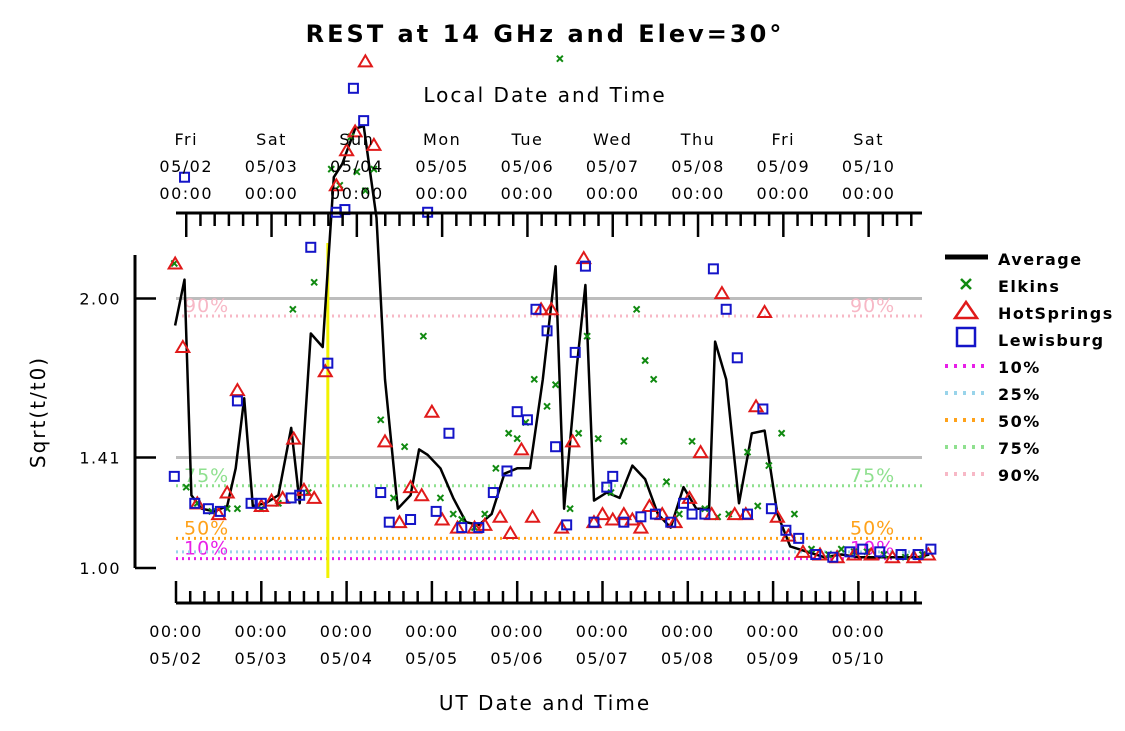  Describe the element at coordinates (517, 658) in the screenshot. I see `x-tick-date-label: 05/06` at that location.